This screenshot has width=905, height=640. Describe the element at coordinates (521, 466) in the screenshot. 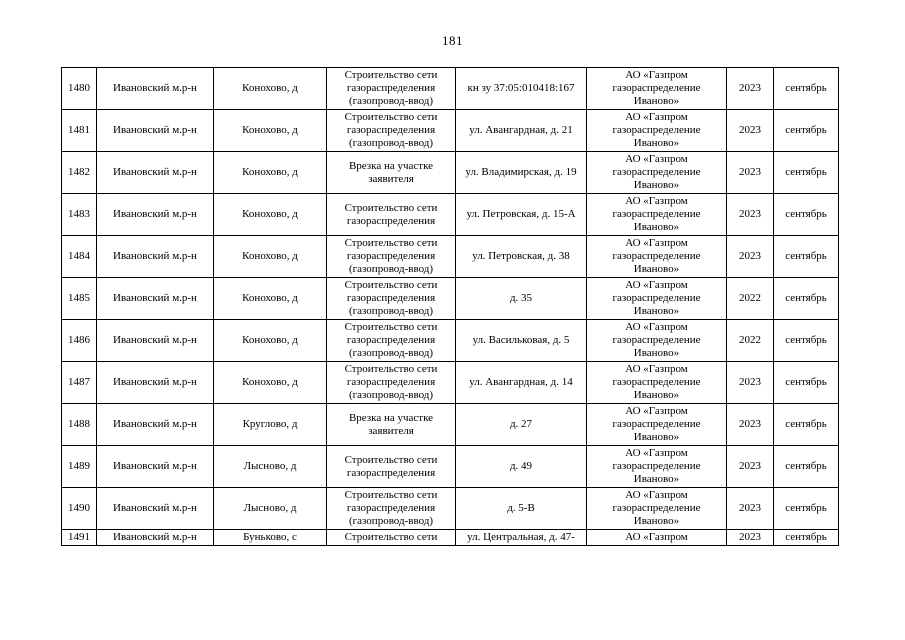

I see `cell-address: д. 49` at that location.